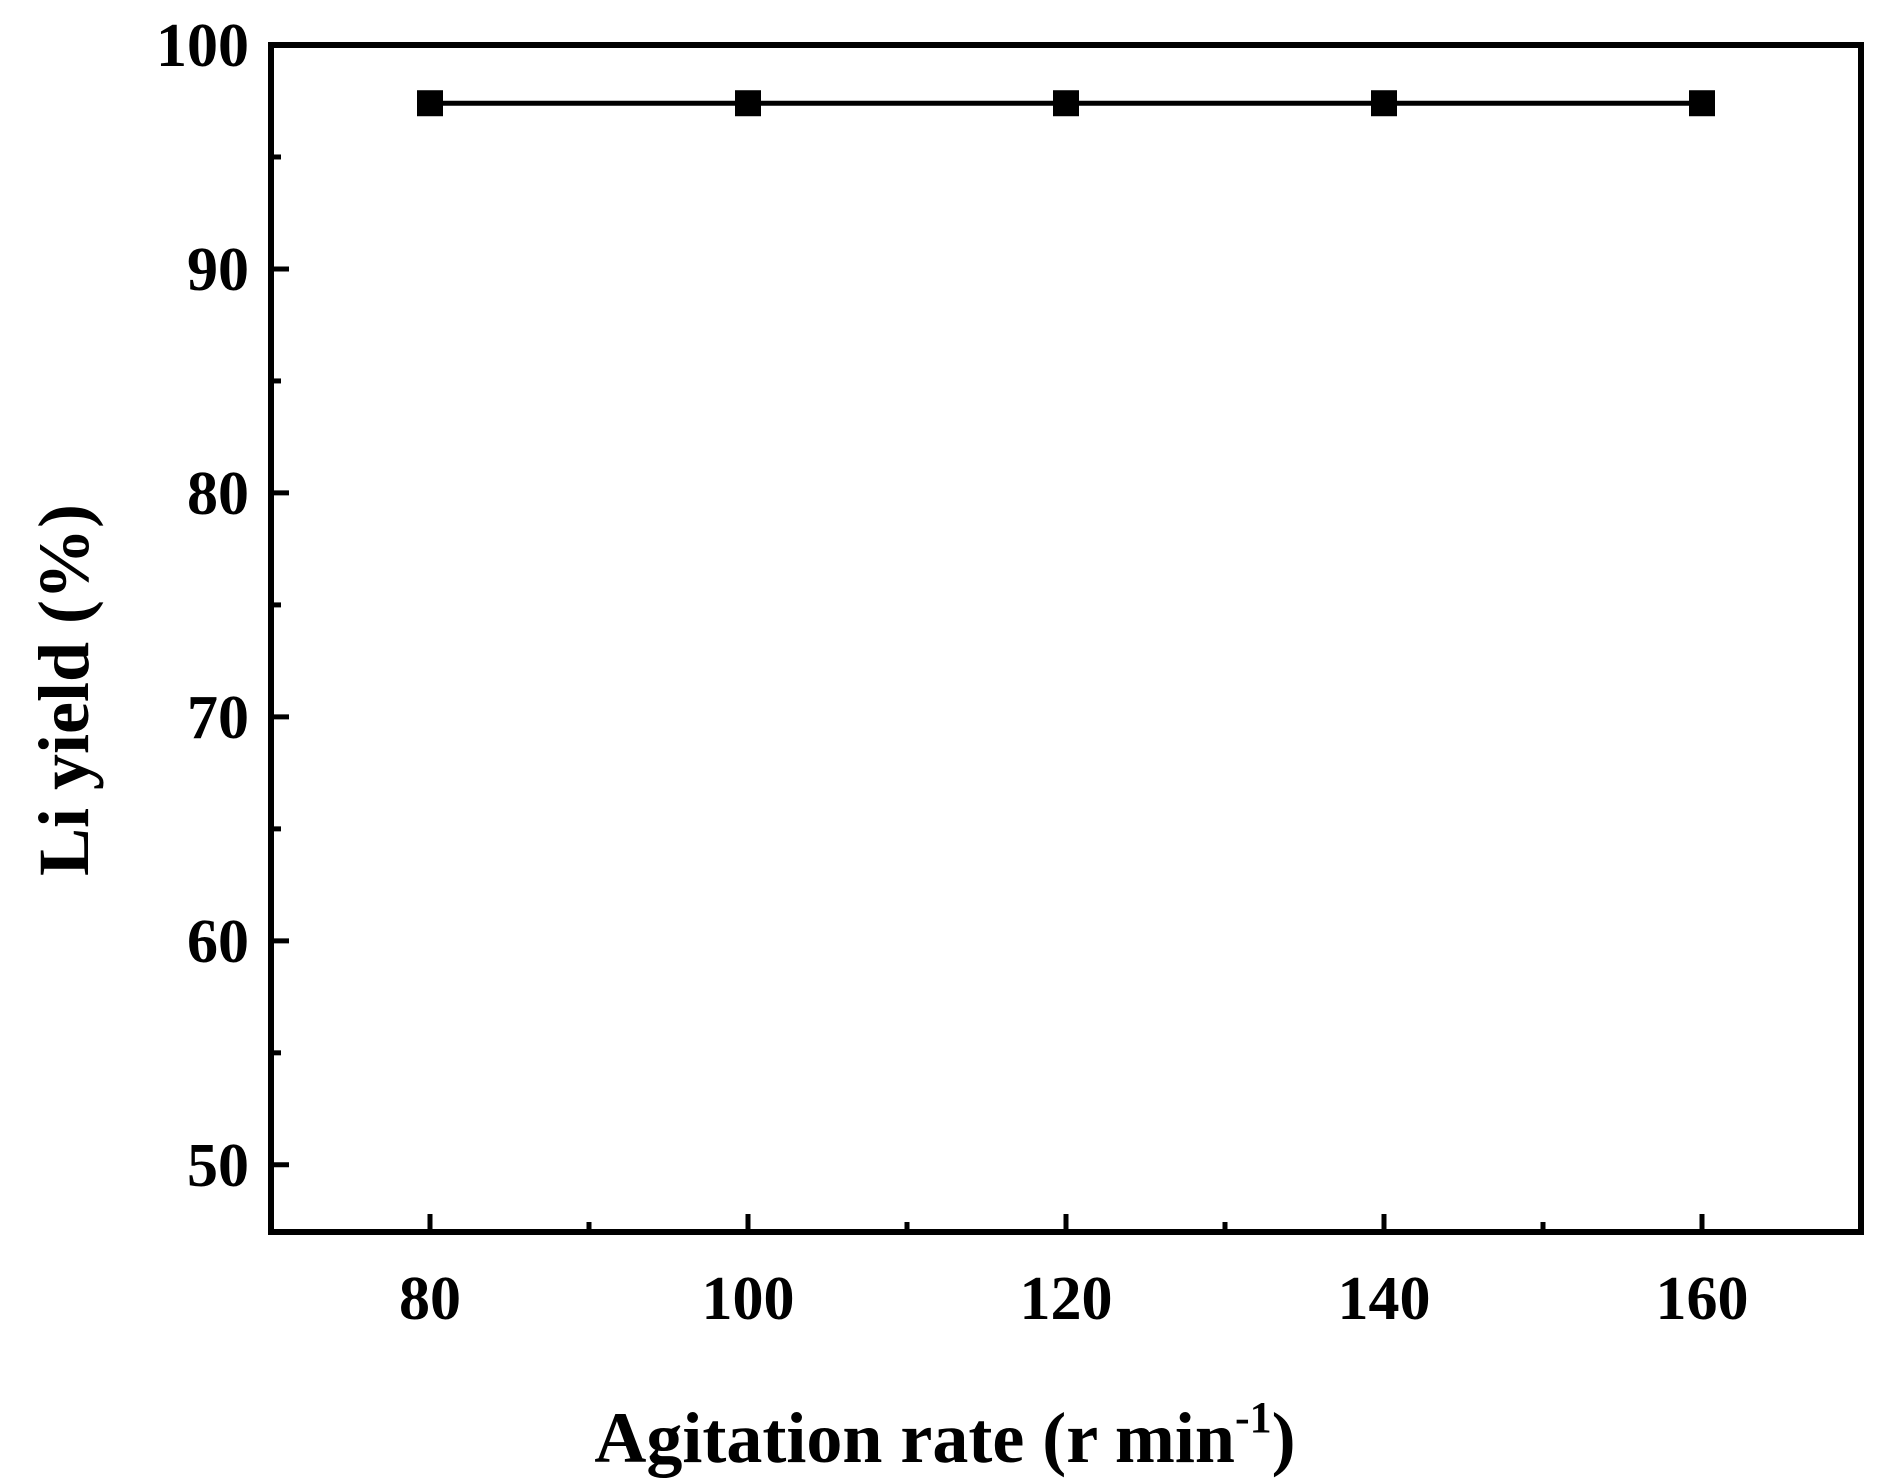 The image size is (1889, 1479). What do you see at coordinates (1384, 1299) in the screenshot?
I see `x-tick-label: 140` at bounding box center [1384, 1299].